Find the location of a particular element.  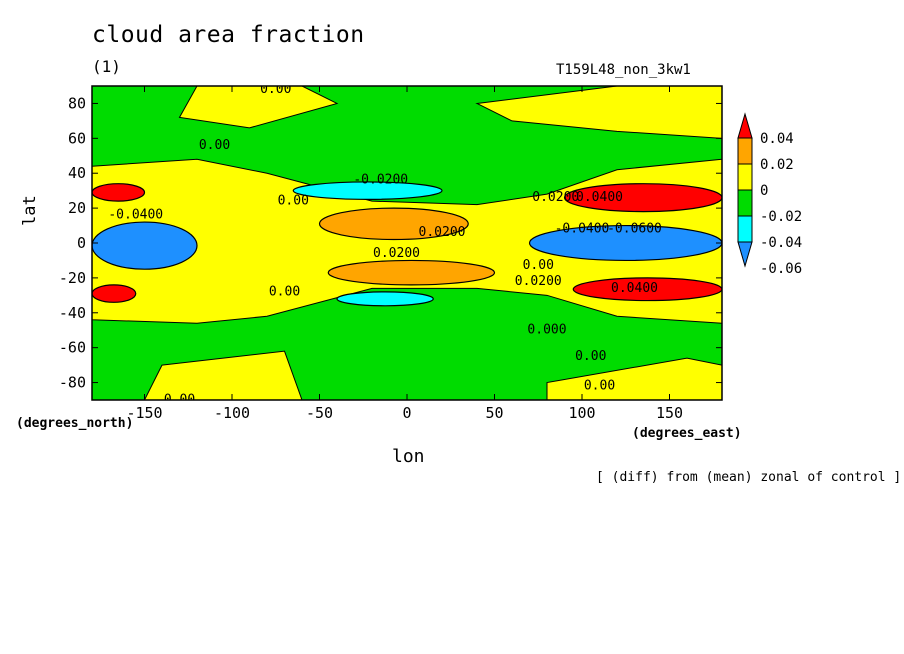

chart-subtitle: (1) is located at coordinates (106, 66).